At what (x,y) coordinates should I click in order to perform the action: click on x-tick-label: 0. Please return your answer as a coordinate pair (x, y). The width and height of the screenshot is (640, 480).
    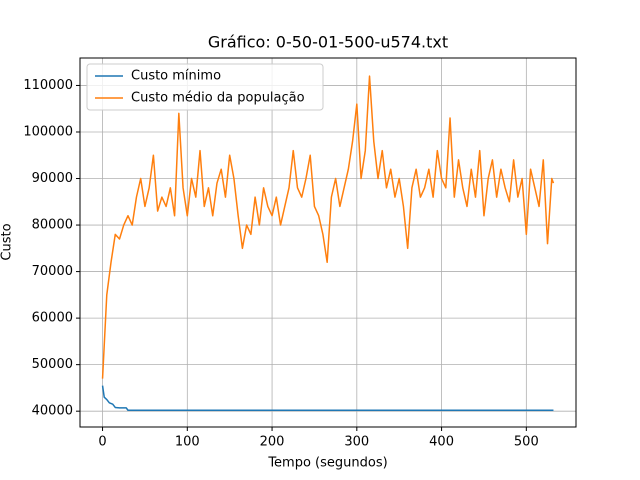
    Looking at the image, I should click on (102, 442).